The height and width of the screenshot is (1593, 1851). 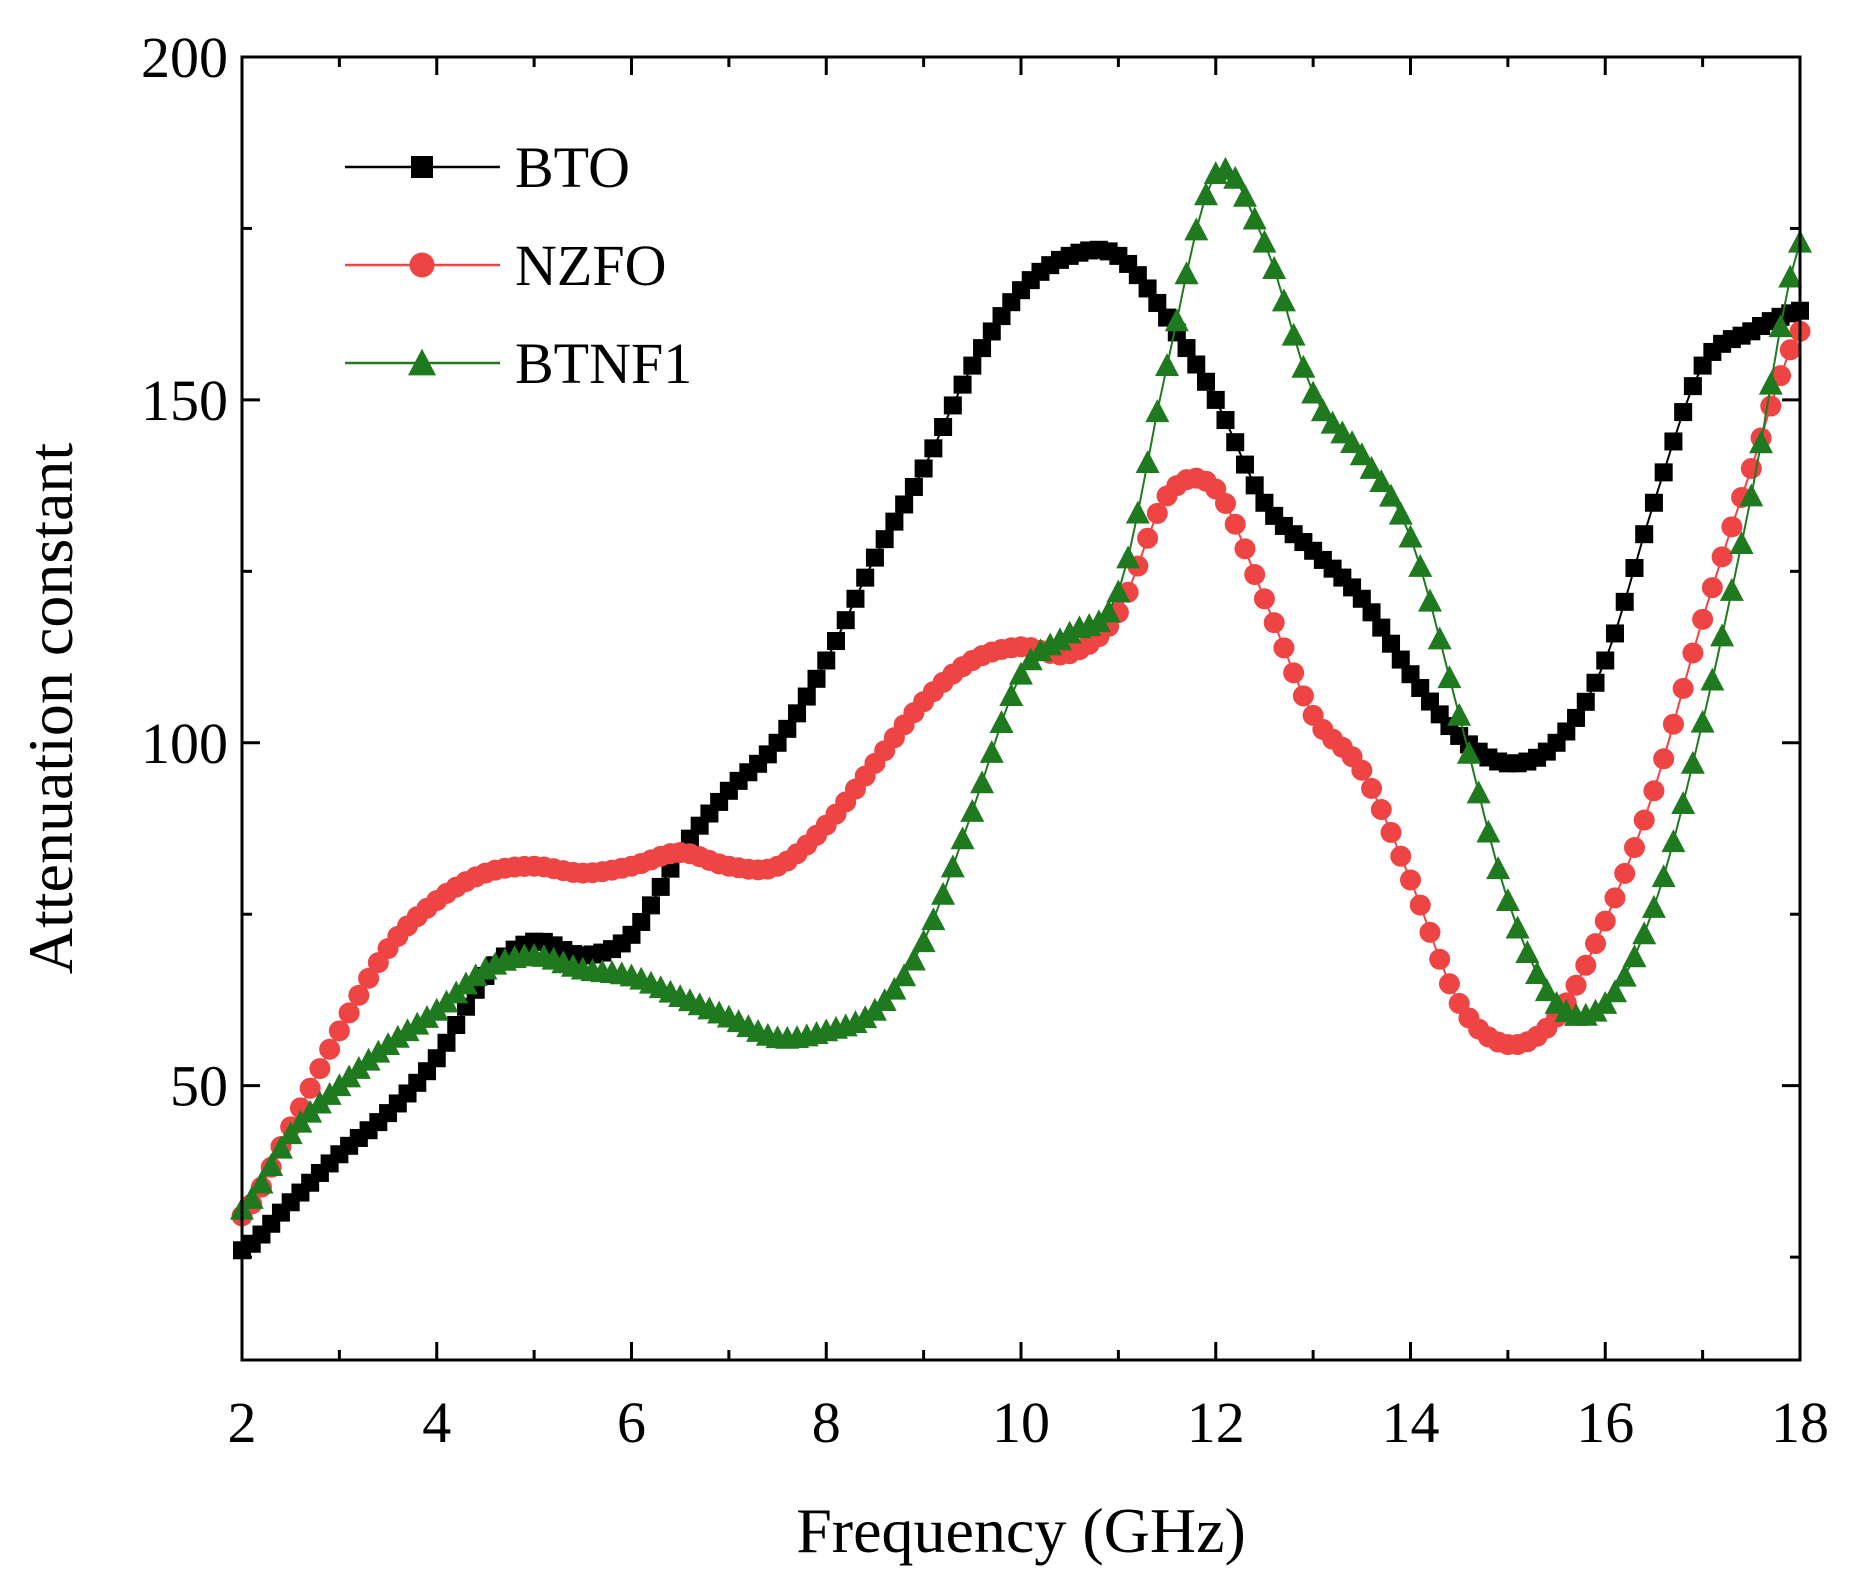 I want to click on x-axis-title: Frequency (GHz), so click(x=1021, y=1530).